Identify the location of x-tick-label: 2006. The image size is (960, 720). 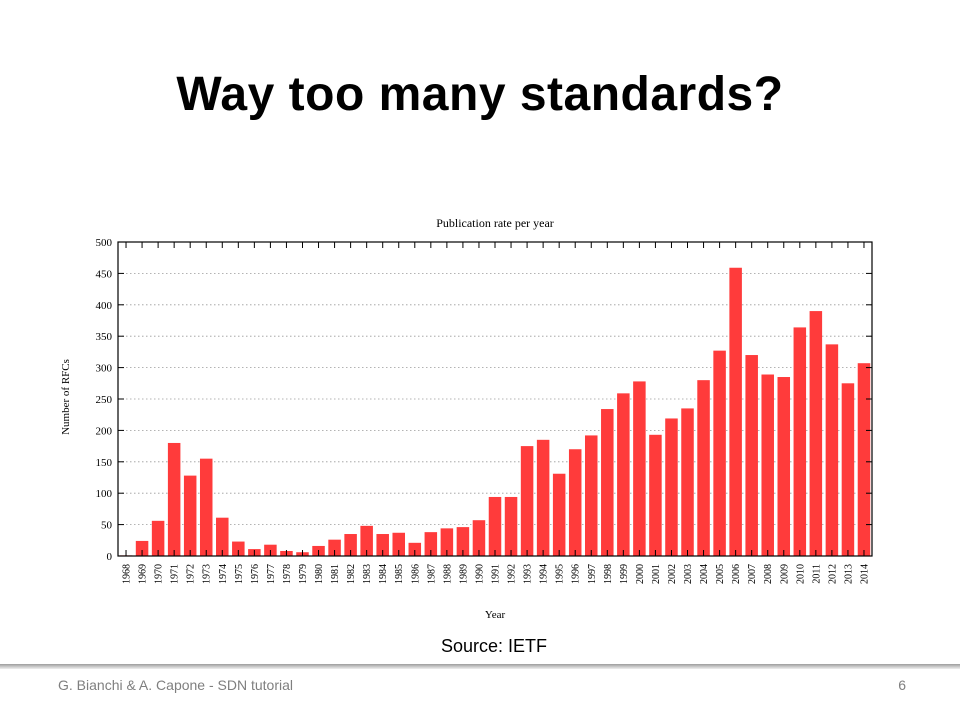
(736, 574).